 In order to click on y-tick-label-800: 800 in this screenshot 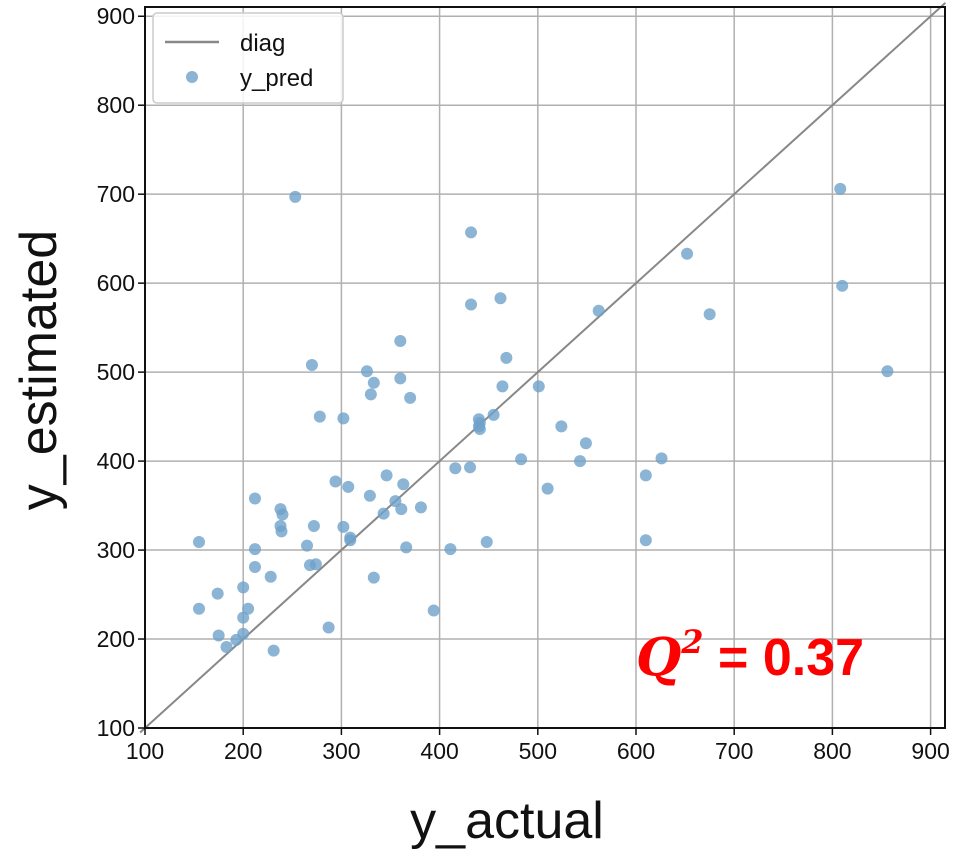, I will do `click(116, 105)`.